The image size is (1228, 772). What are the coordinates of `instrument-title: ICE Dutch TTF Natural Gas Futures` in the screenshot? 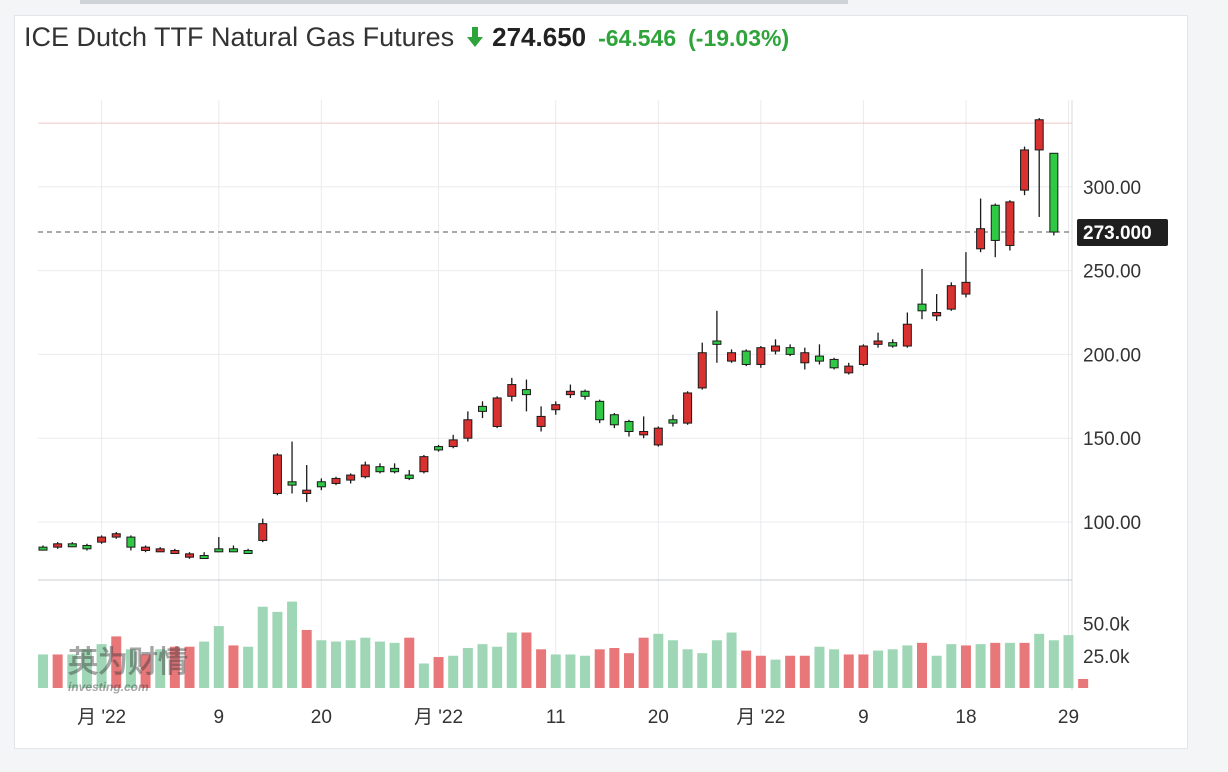 It's located at (239, 37).